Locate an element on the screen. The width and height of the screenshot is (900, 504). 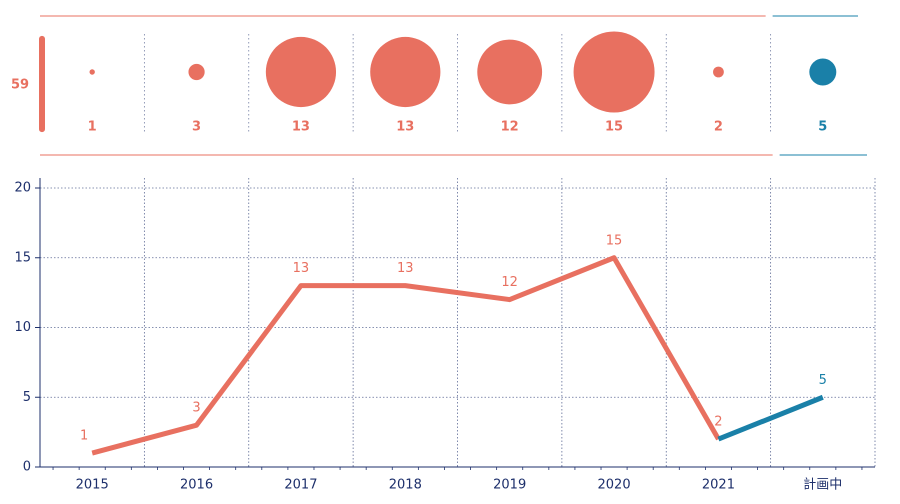
x-tick-label: 2015 is located at coordinates (92, 485).